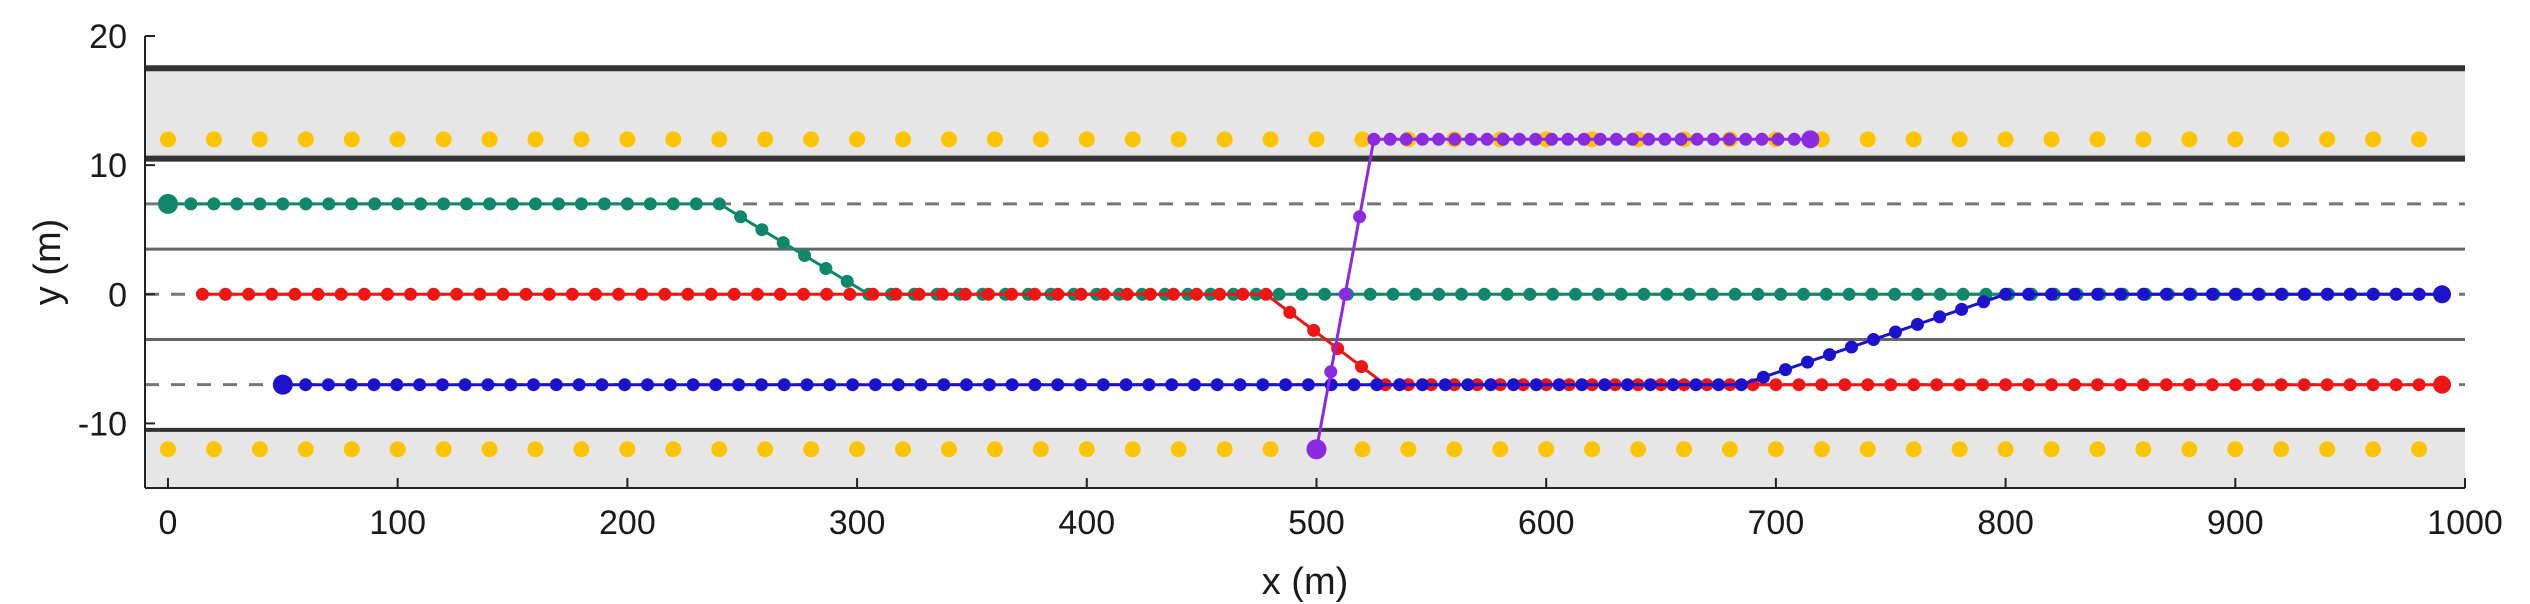 This screenshot has height=604, width=2530. What do you see at coordinates (627, 523) in the screenshot?
I see `x-tick-label: 200` at bounding box center [627, 523].